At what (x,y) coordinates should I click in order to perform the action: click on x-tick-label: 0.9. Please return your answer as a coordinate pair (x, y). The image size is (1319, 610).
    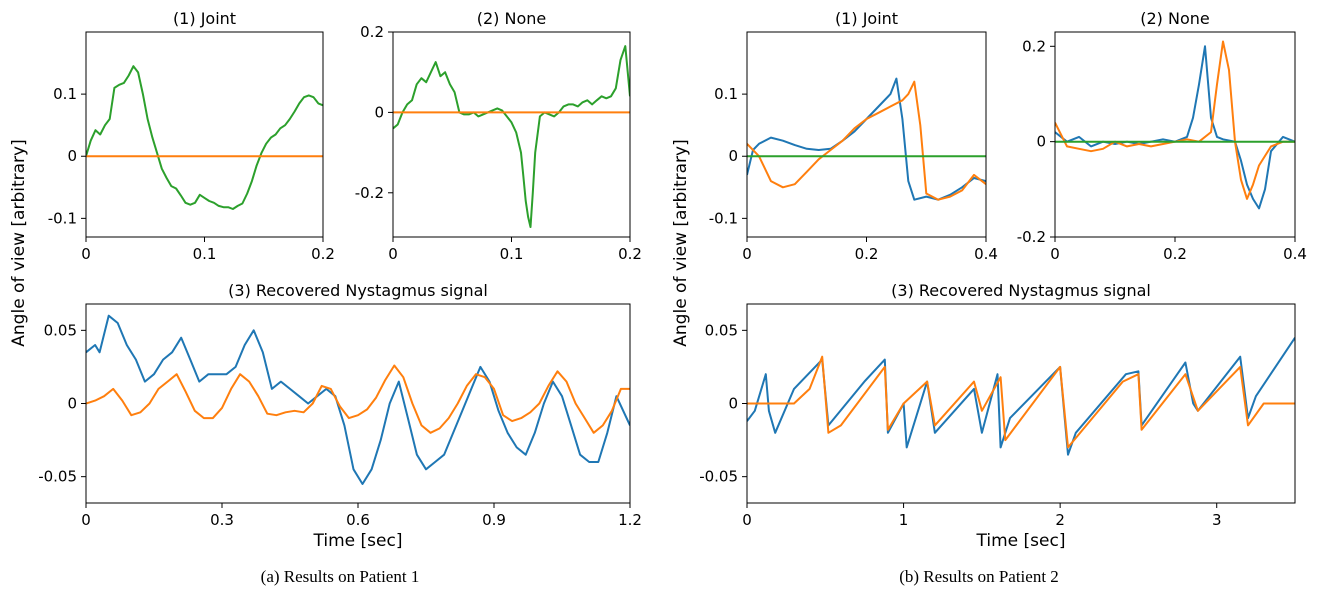
    Looking at the image, I should click on (494, 520).